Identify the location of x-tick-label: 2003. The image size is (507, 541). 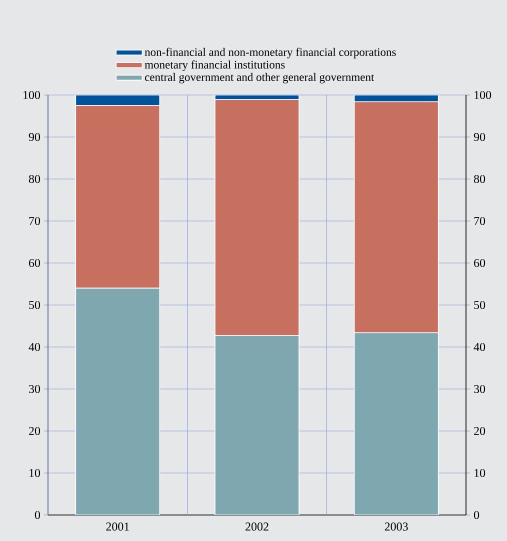
(396, 526).